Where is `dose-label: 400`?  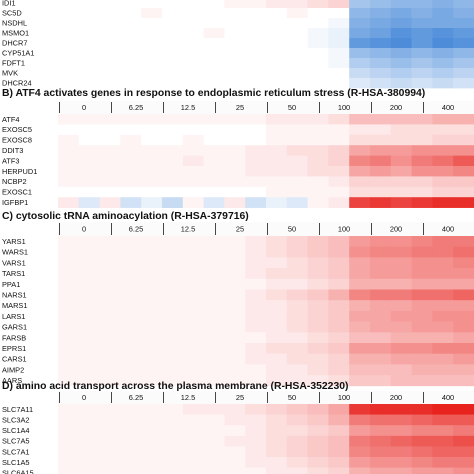 dose-label: 400 is located at coordinates (448, 229).